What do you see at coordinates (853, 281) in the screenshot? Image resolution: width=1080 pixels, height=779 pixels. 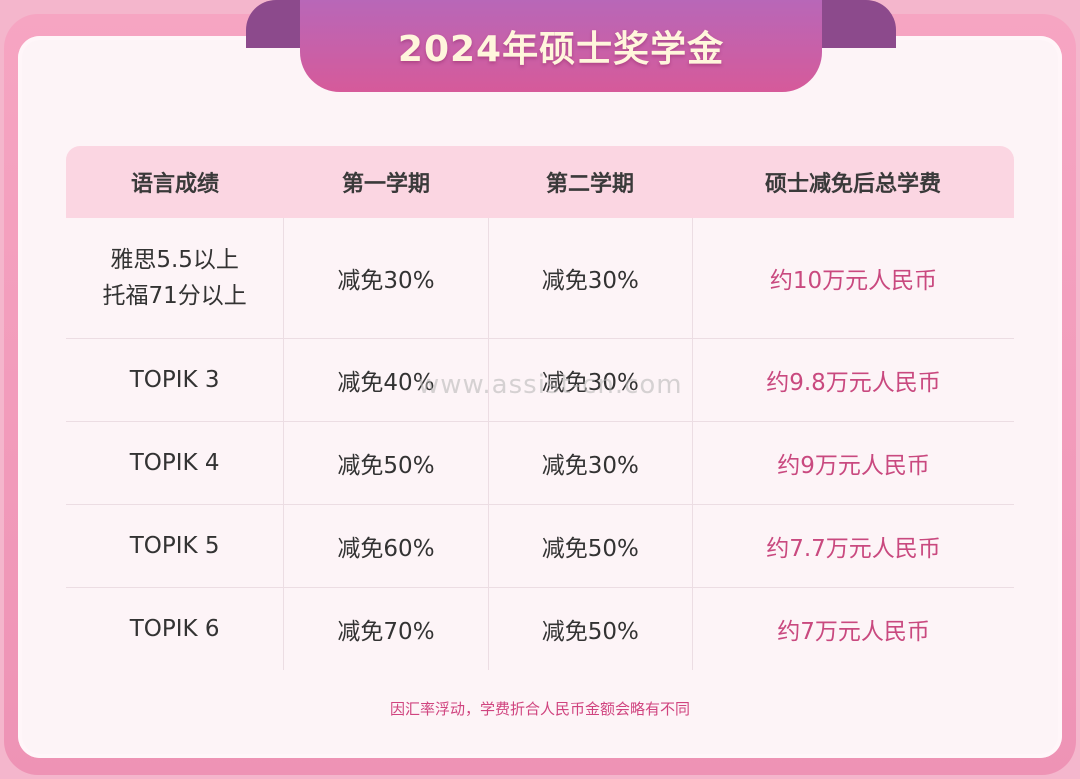 I see `total-tuition-cell: 约10万元人民币` at bounding box center [853, 281].